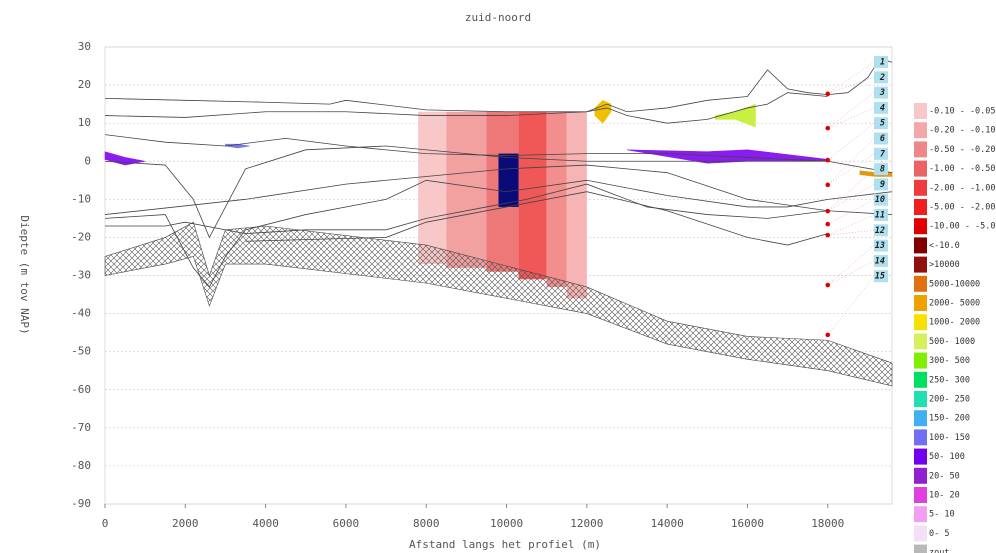  I want to click on point-label: 3, so click(882, 93).